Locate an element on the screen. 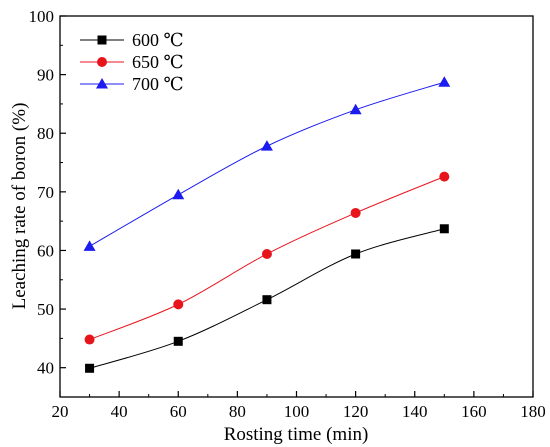 This screenshot has width=550, height=447. legend-label: 650 ℃ is located at coordinates (158, 62).